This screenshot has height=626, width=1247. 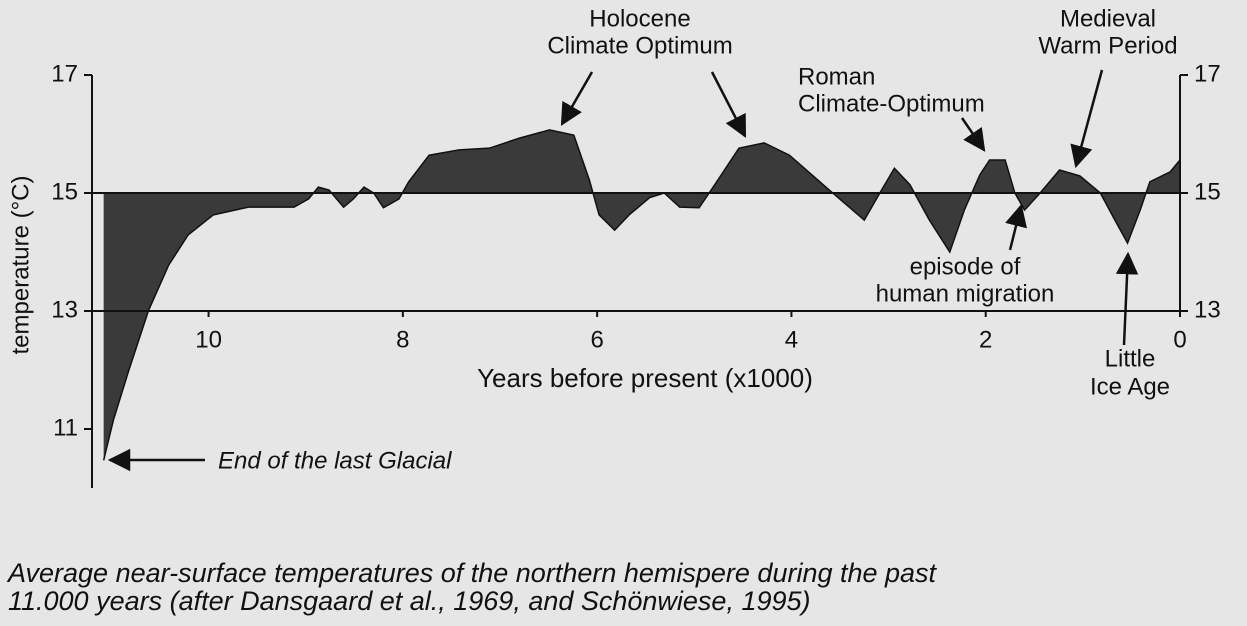 I want to click on x-tick-label: 4, so click(x=791, y=339).